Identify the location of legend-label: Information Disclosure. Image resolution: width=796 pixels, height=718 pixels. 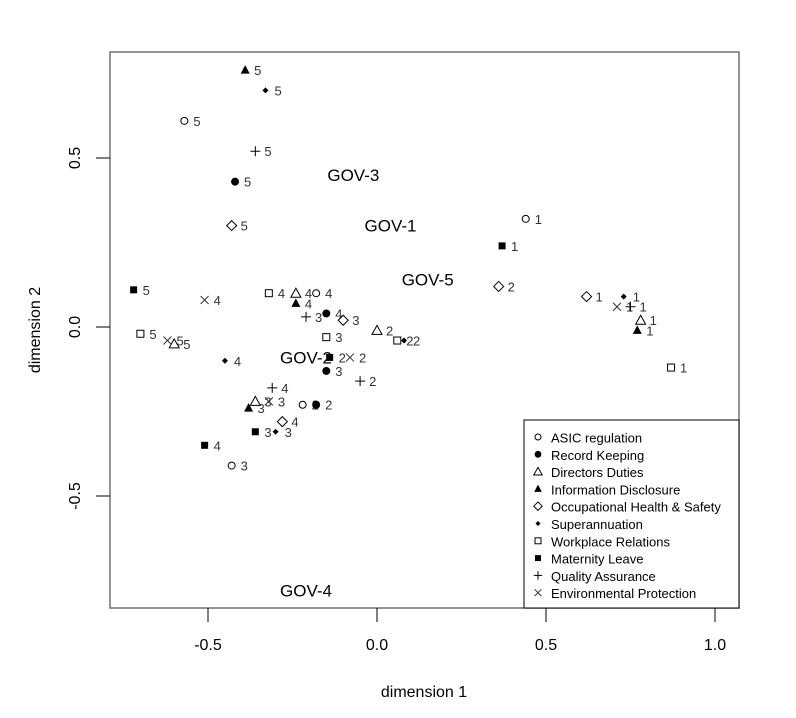
(615, 489).